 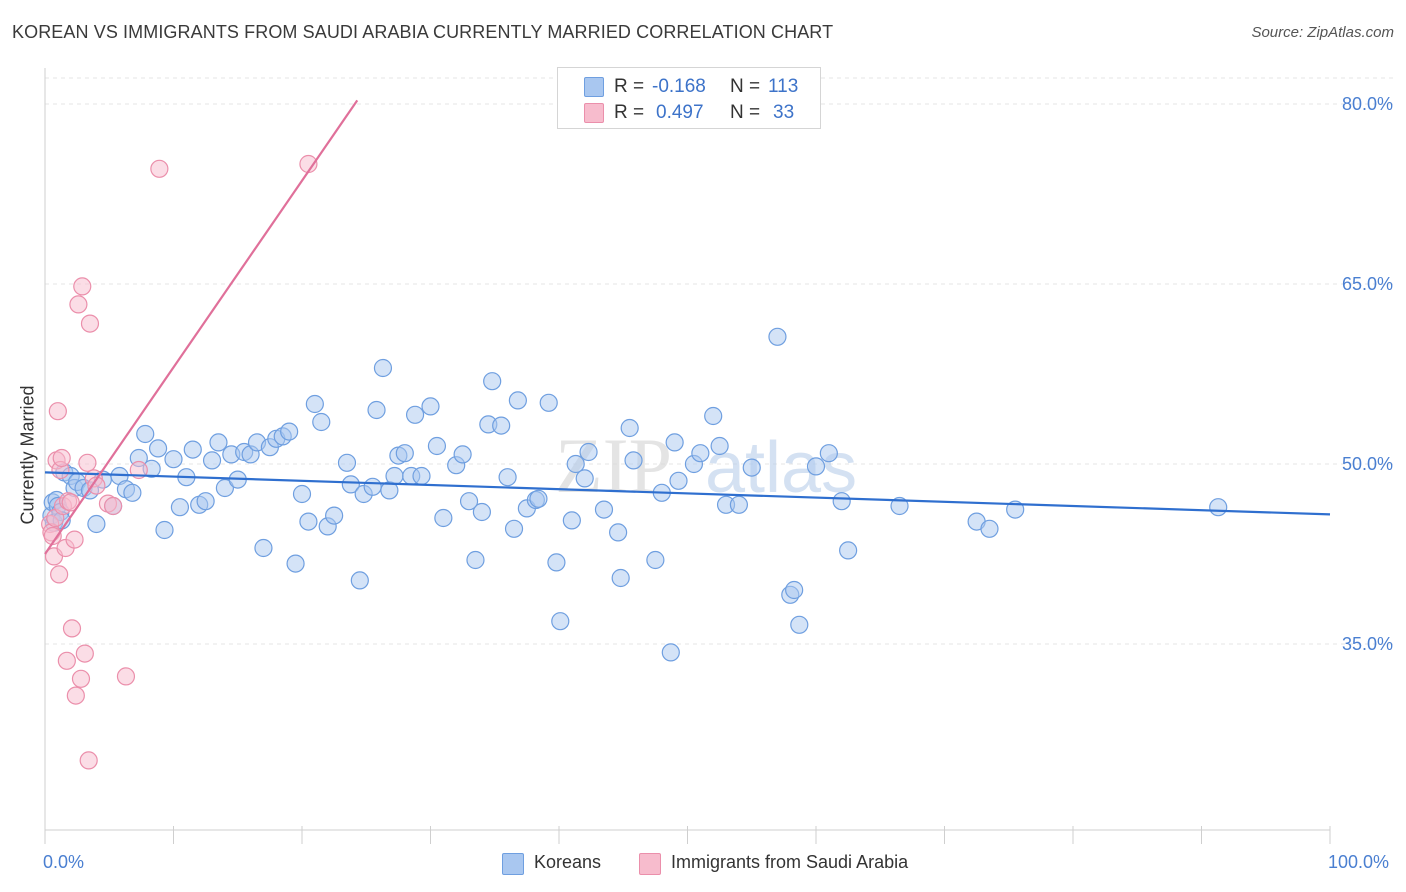 I want to click on koreans-r-value: -0.168, so click(x=679, y=86).